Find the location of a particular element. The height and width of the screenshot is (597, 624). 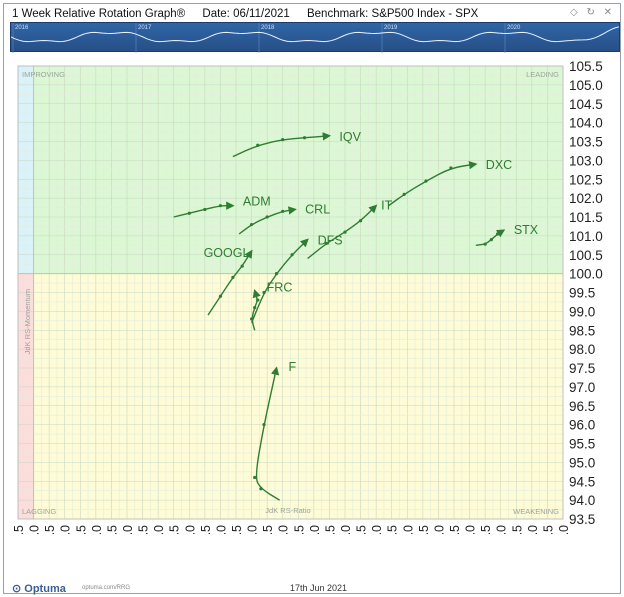

optuma-url: optuma.com/RRG is located at coordinates (106, 588).